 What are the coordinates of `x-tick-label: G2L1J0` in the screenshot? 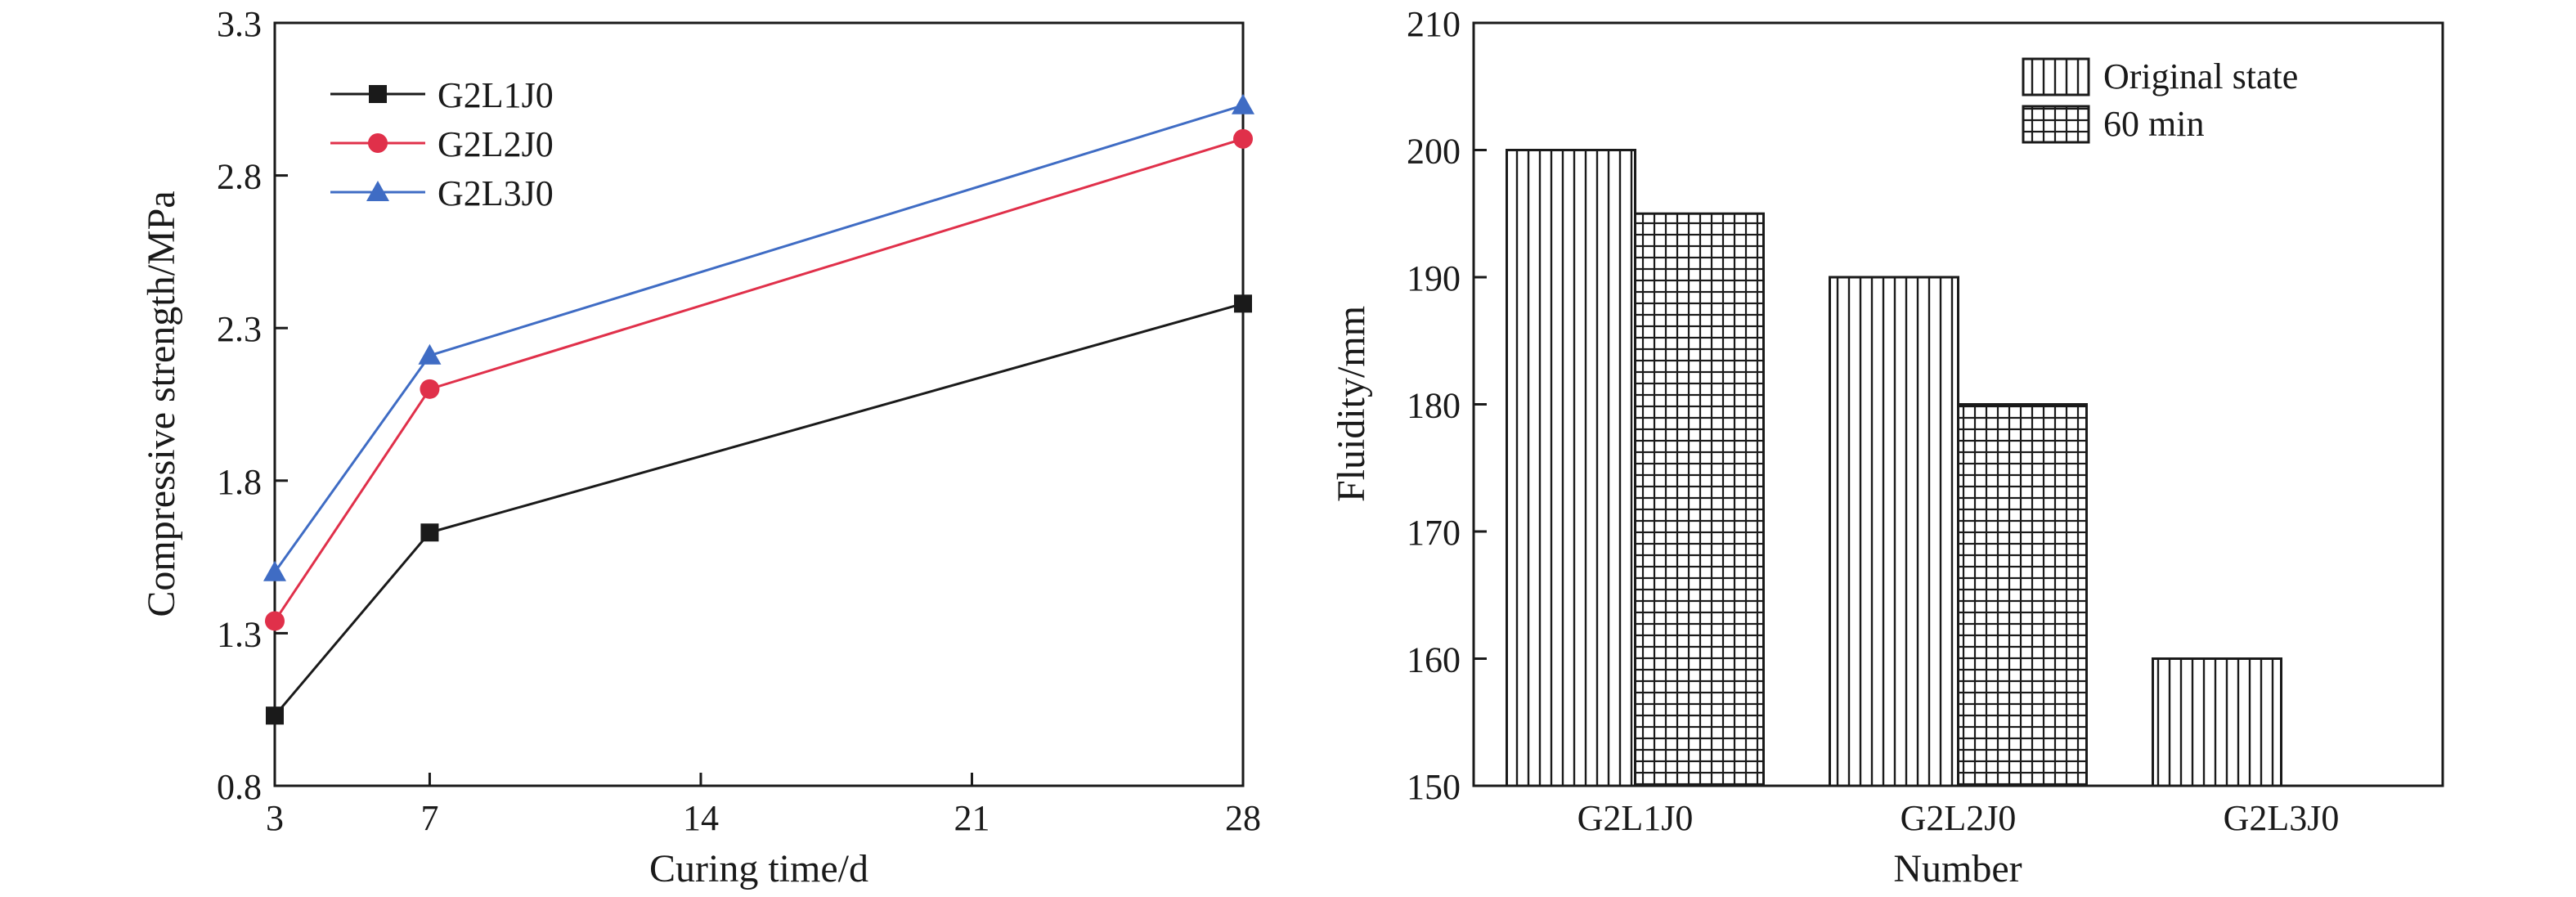 It's located at (1635, 818).